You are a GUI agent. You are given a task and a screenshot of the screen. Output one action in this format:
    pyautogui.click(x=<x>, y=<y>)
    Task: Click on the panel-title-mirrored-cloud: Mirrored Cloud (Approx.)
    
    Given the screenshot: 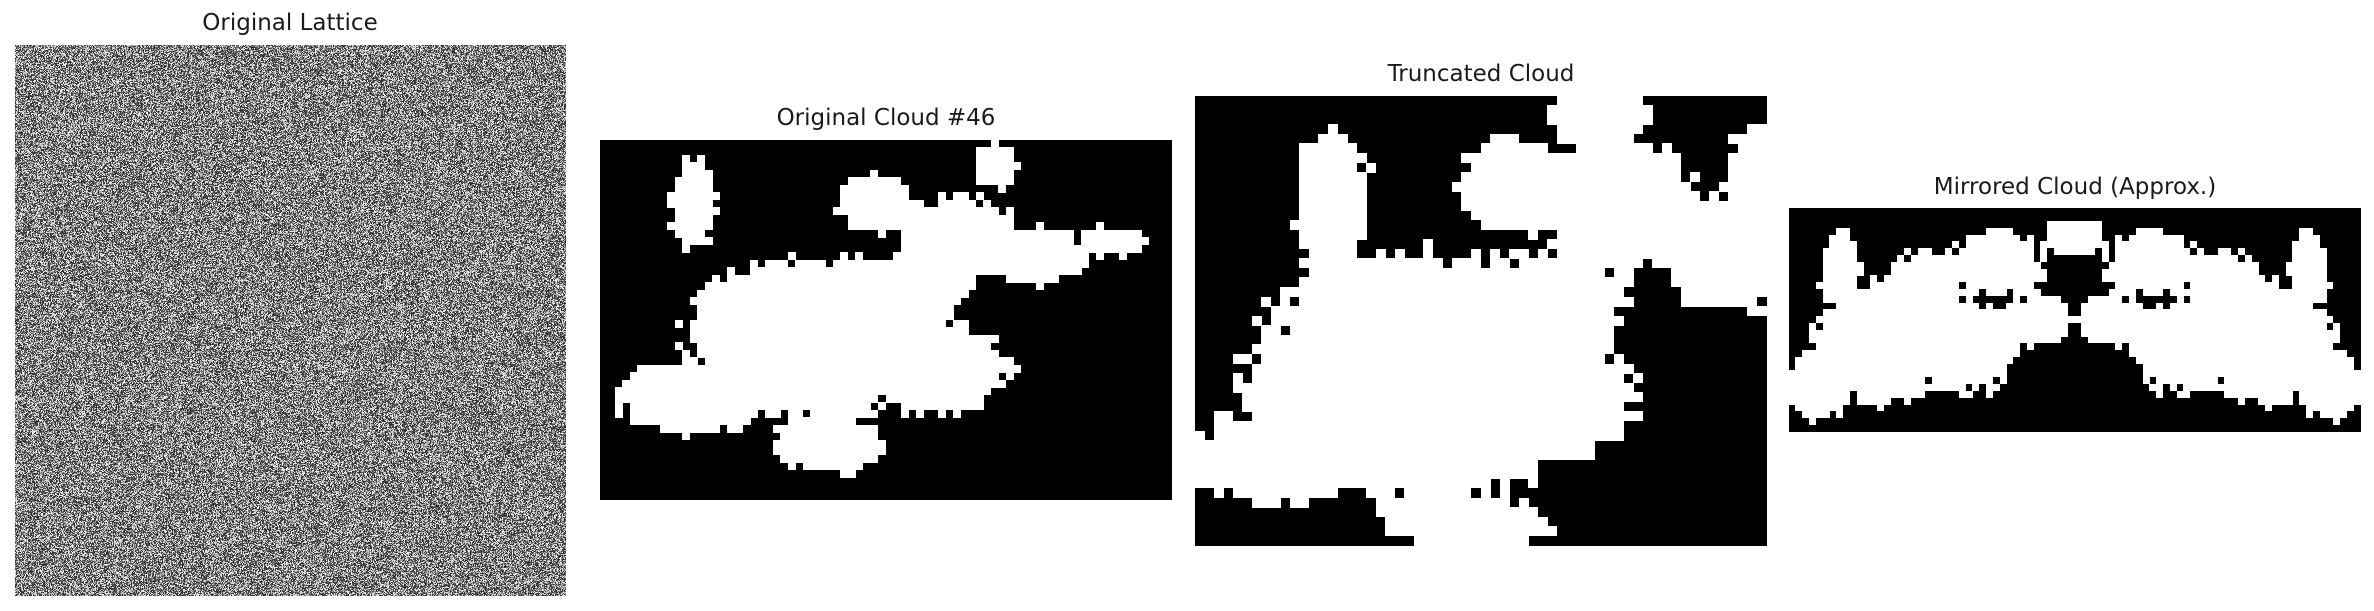 What is the action you would take?
    pyautogui.click(x=2075, y=187)
    